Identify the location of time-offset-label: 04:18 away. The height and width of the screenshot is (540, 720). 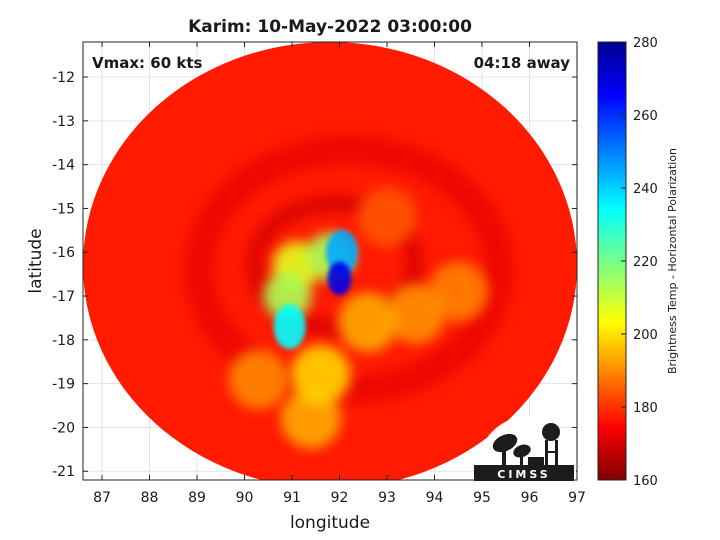
(522, 63).